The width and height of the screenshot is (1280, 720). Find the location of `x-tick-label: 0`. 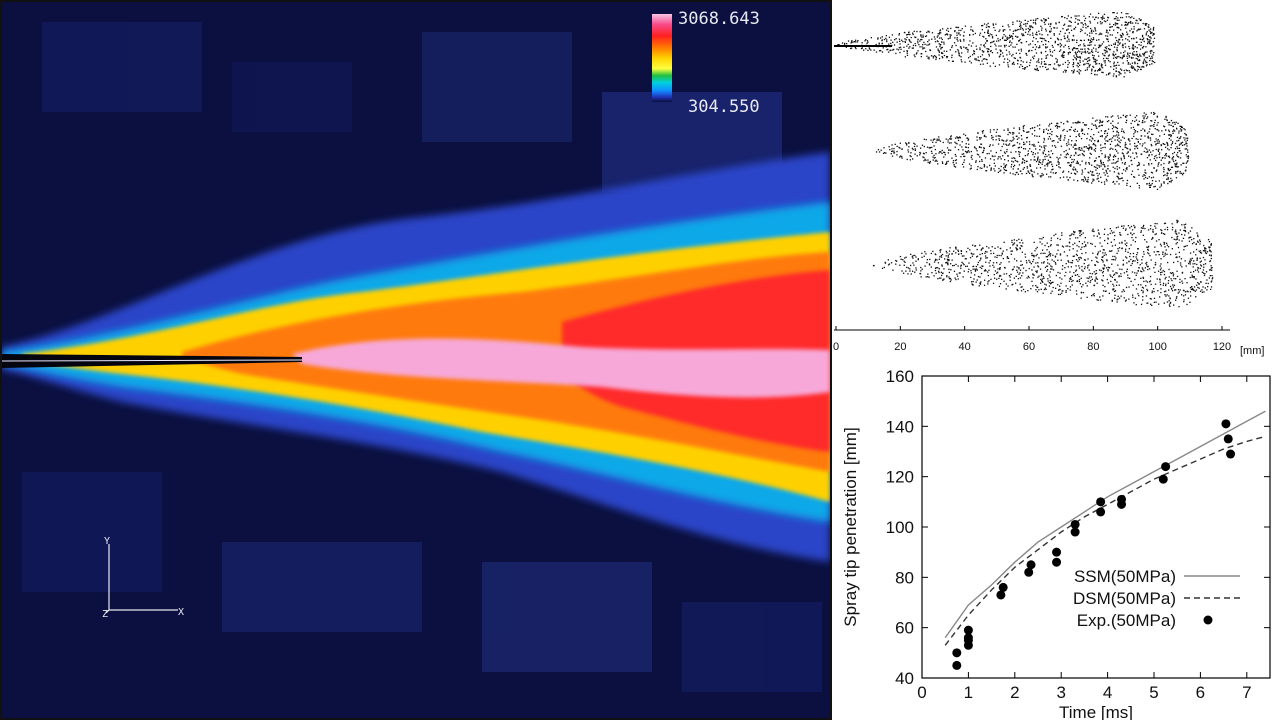

x-tick-label: 0 is located at coordinates (921, 692).